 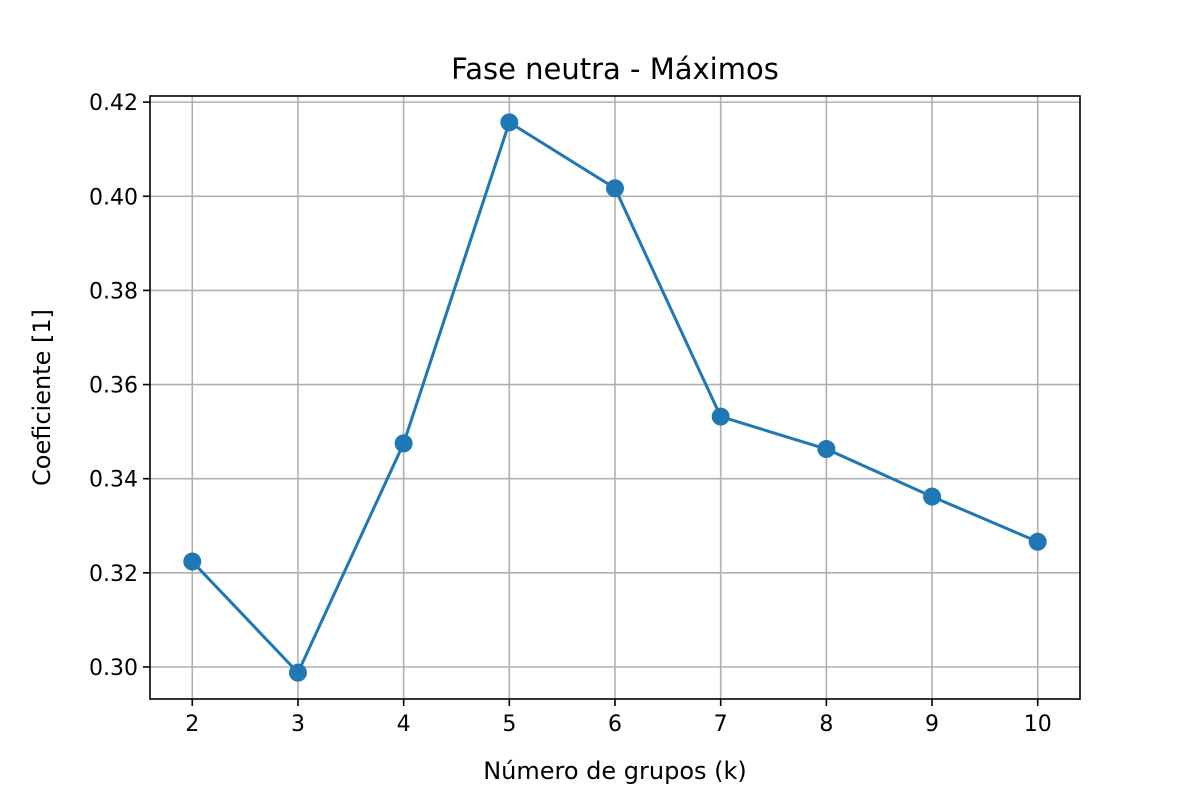 I want to click on x-tick-label: 2, so click(x=192, y=724).